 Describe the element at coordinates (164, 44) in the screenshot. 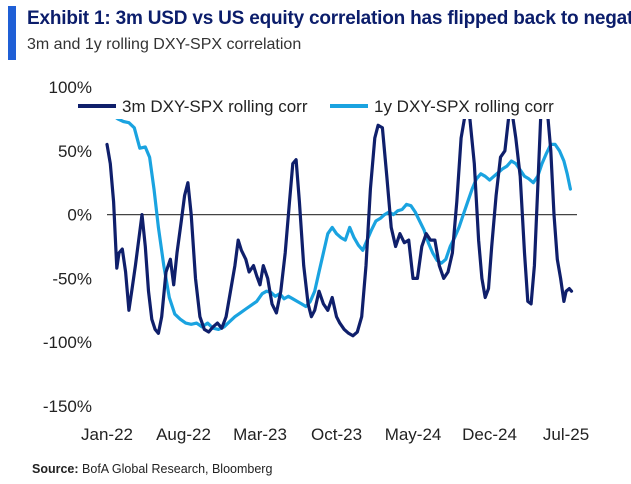

I see `chart-subtitle: 3m and 1y rolling DXY-SPX correlation` at that location.